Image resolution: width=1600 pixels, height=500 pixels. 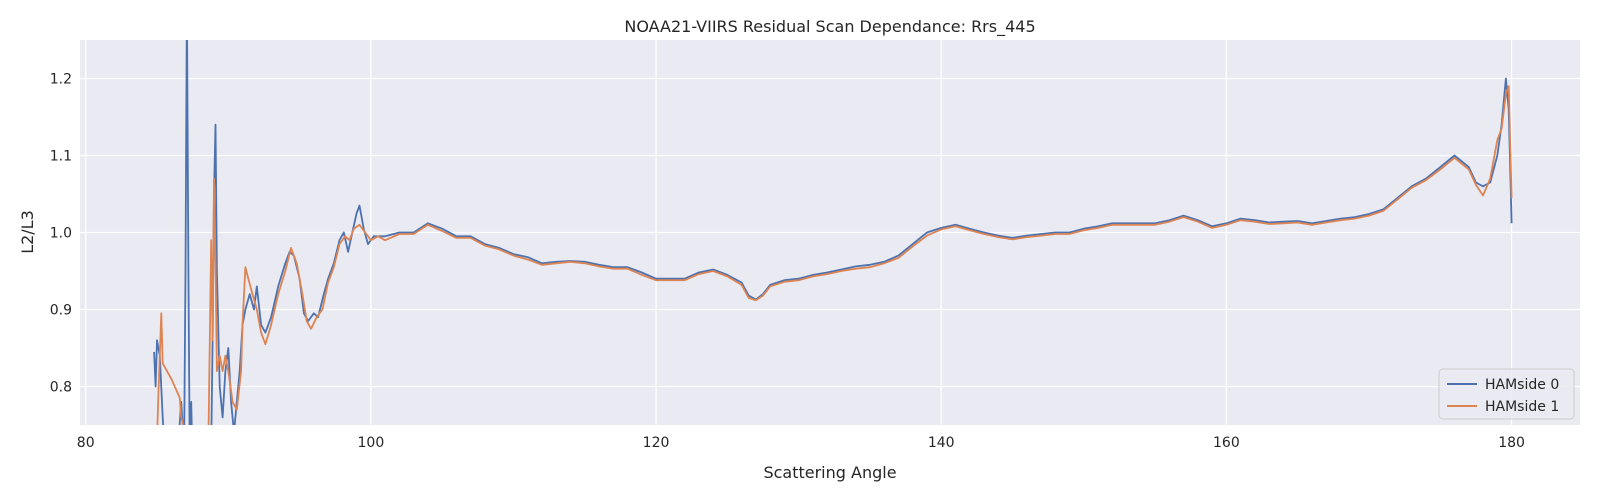 What do you see at coordinates (941, 443) in the screenshot?
I see `x-tick-label: 140` at bounding box center [941, 443].